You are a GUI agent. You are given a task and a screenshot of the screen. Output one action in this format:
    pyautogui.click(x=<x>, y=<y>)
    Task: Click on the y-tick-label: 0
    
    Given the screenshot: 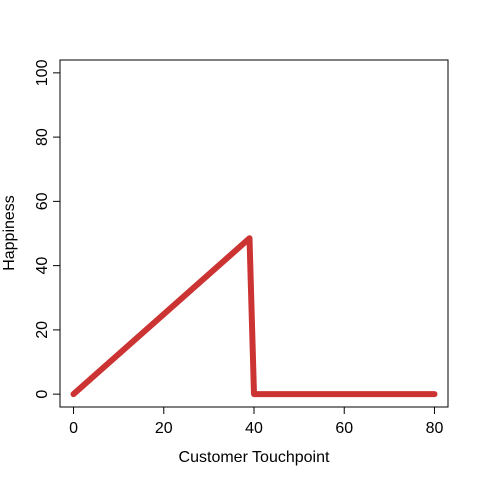 What is the action you would take?
    pyautogui.click(x=42, y=394)
    